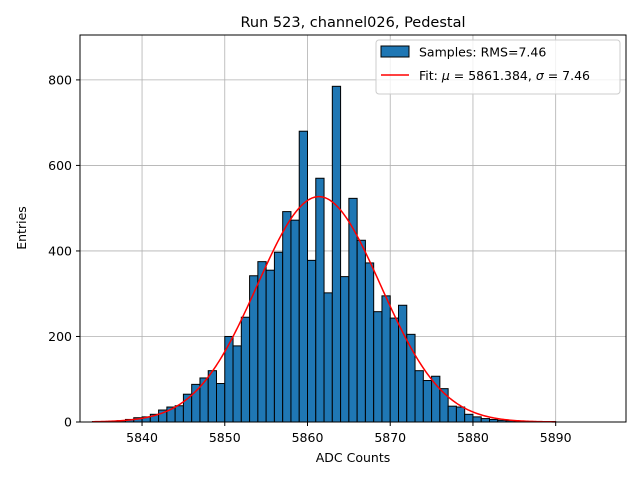  I want to click on x-tick-label: 5860, so click(308, 437).